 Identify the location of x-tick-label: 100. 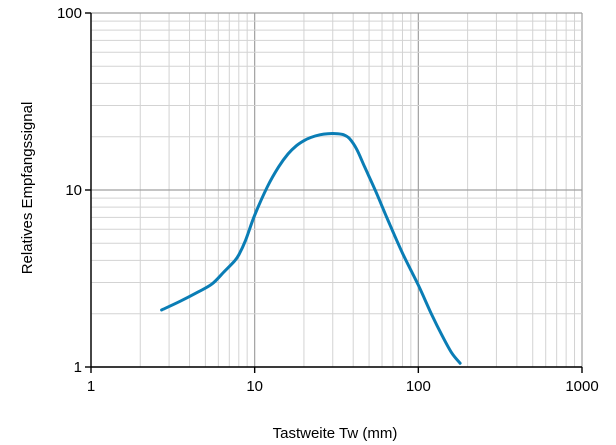
(418, 386).